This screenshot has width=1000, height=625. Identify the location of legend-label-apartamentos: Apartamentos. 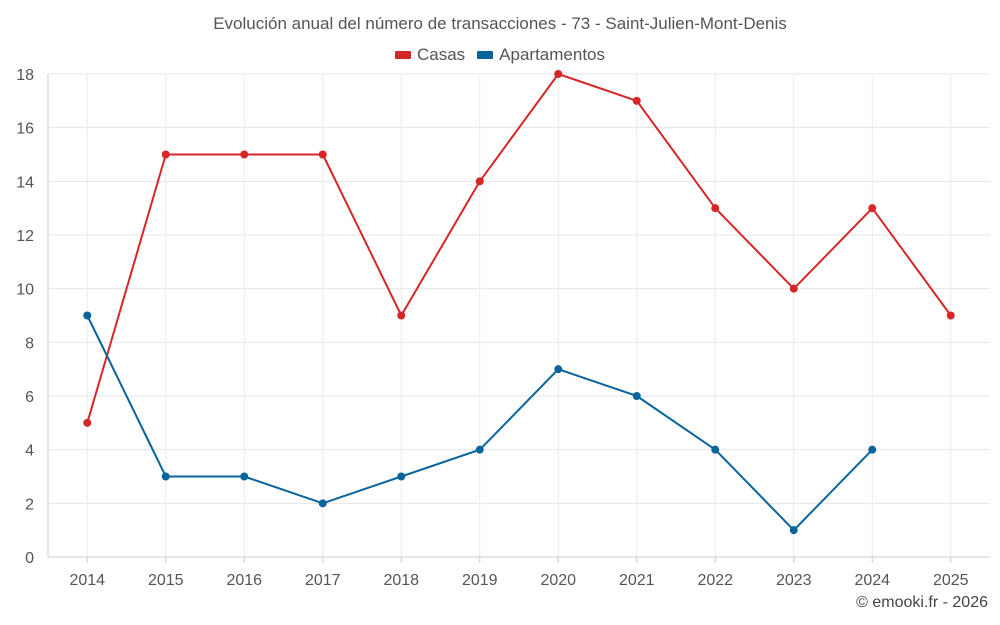
(552, 54).